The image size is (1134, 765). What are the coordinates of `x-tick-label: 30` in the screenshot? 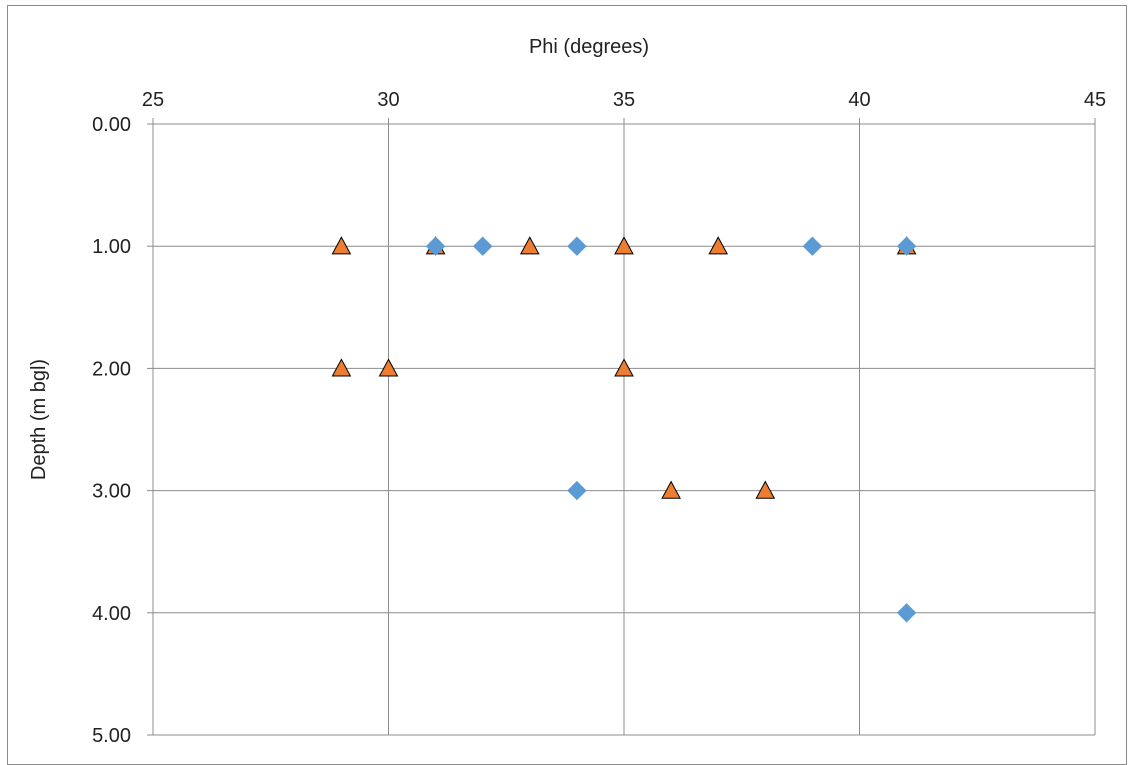 It's located at (388, 100).